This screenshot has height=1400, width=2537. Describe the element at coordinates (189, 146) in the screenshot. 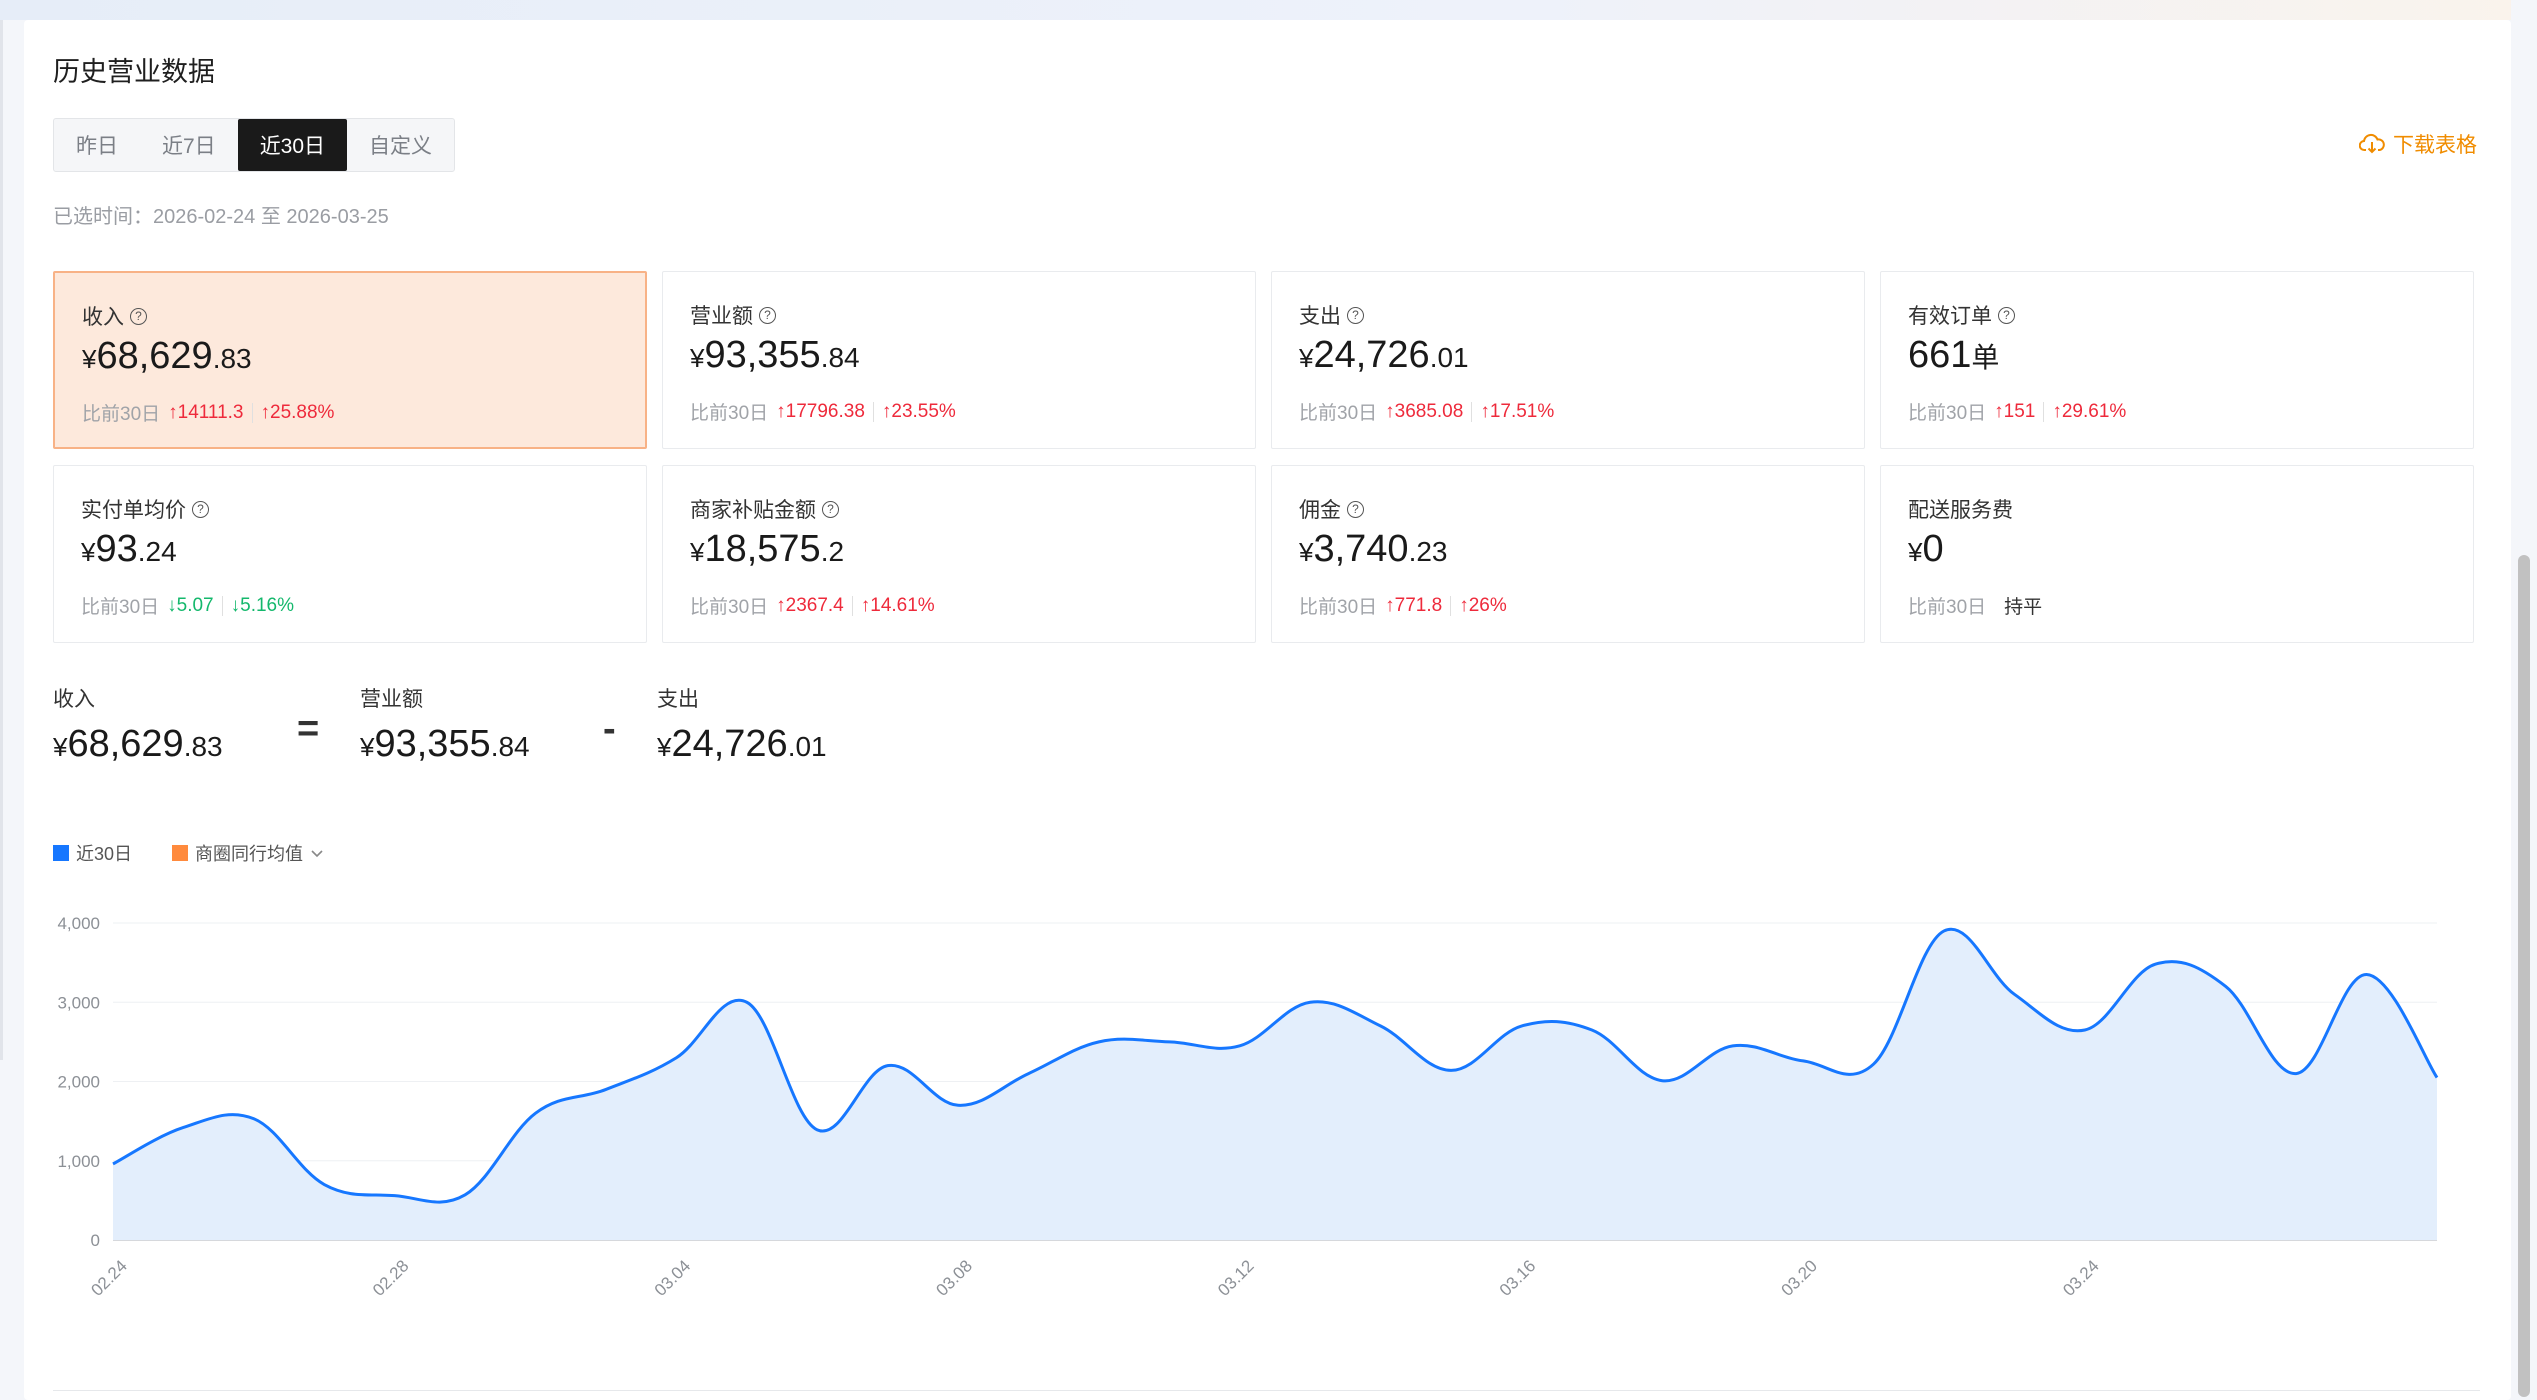

I see `tab-last-7-days: 近7日` at that location.